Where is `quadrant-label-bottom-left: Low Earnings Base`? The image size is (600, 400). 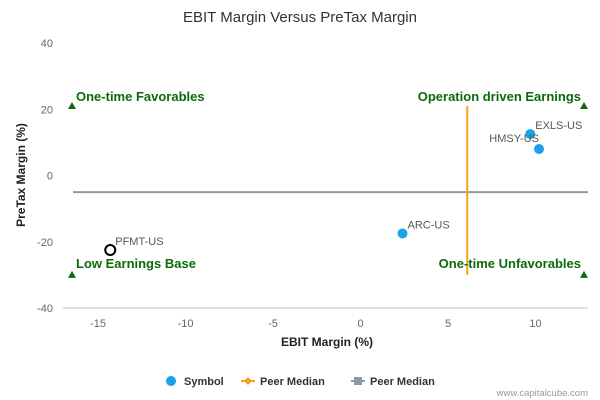 quadrant-label-bottom-left: Low Earnings Base is located at coordinates (136, 263).